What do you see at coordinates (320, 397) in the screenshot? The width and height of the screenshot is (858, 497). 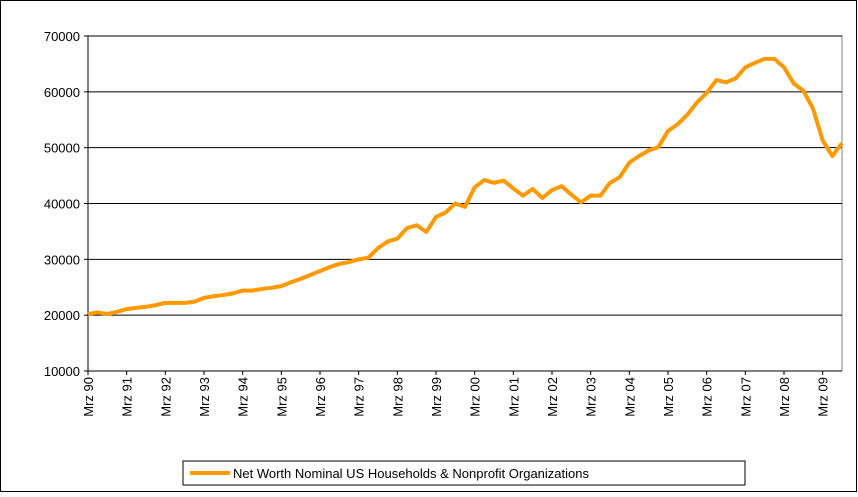 I see `x-tick-label: Mrz 96` at bounding box center [320, 397].